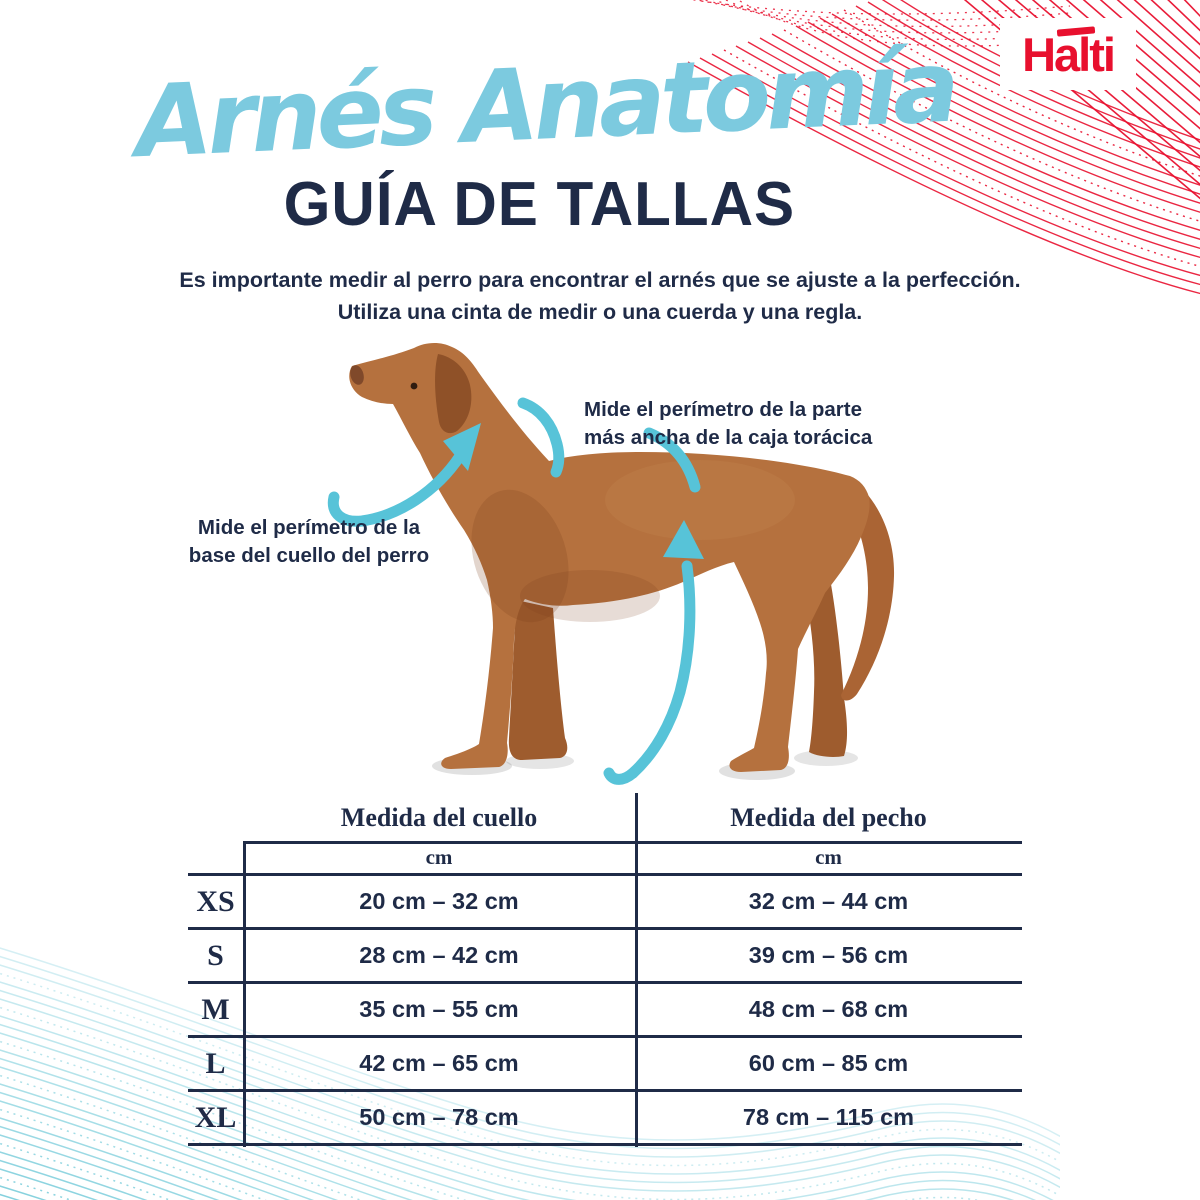 This screenshot has width=1200, height=1200. Describe the element at coordinates (632, 818) in the screenshot. I see `table-header-row: Medida del cuello Medida del pecho` at that location.